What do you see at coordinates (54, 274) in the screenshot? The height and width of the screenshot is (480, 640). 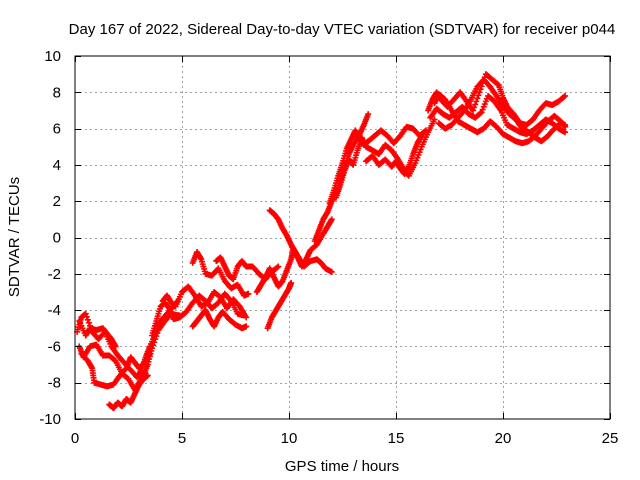 I see `y-tick-label: -2` at bounding box center [54, 274].